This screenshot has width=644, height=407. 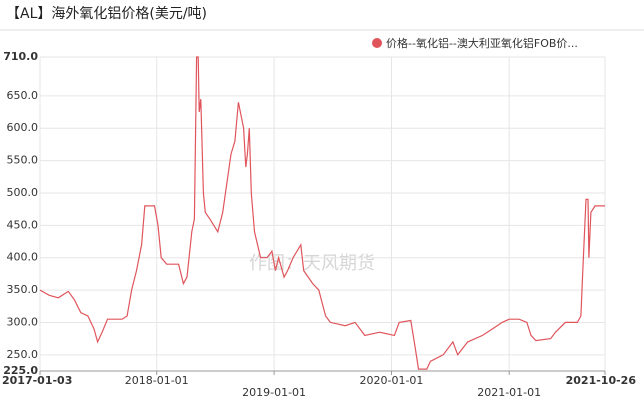 What do you see at coordinates (37, 380) in the screenshot?
I see `x-tick-label: 2017-01-03` at bounding box center [37, 380].